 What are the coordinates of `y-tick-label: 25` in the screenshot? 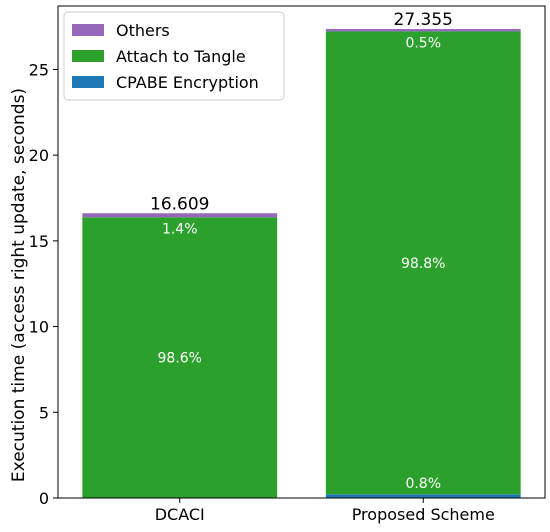 It's located at (39, 69).